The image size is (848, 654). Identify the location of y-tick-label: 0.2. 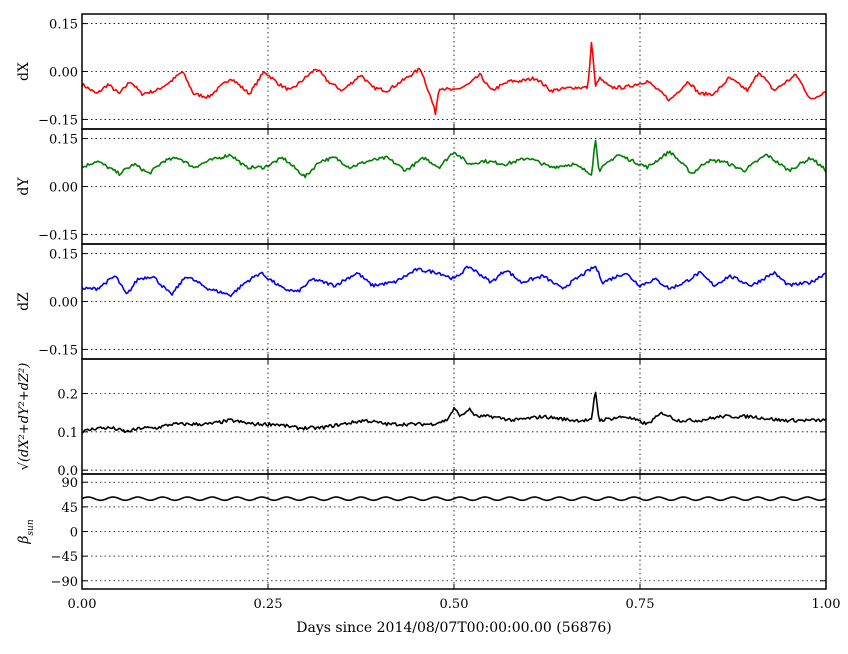
(67, 395).